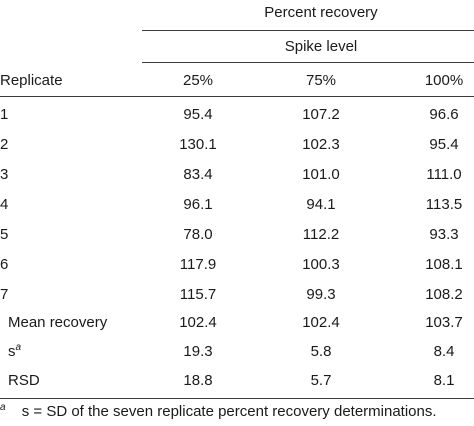  I want to click on table-cell: 83.4, so click(198, 174).